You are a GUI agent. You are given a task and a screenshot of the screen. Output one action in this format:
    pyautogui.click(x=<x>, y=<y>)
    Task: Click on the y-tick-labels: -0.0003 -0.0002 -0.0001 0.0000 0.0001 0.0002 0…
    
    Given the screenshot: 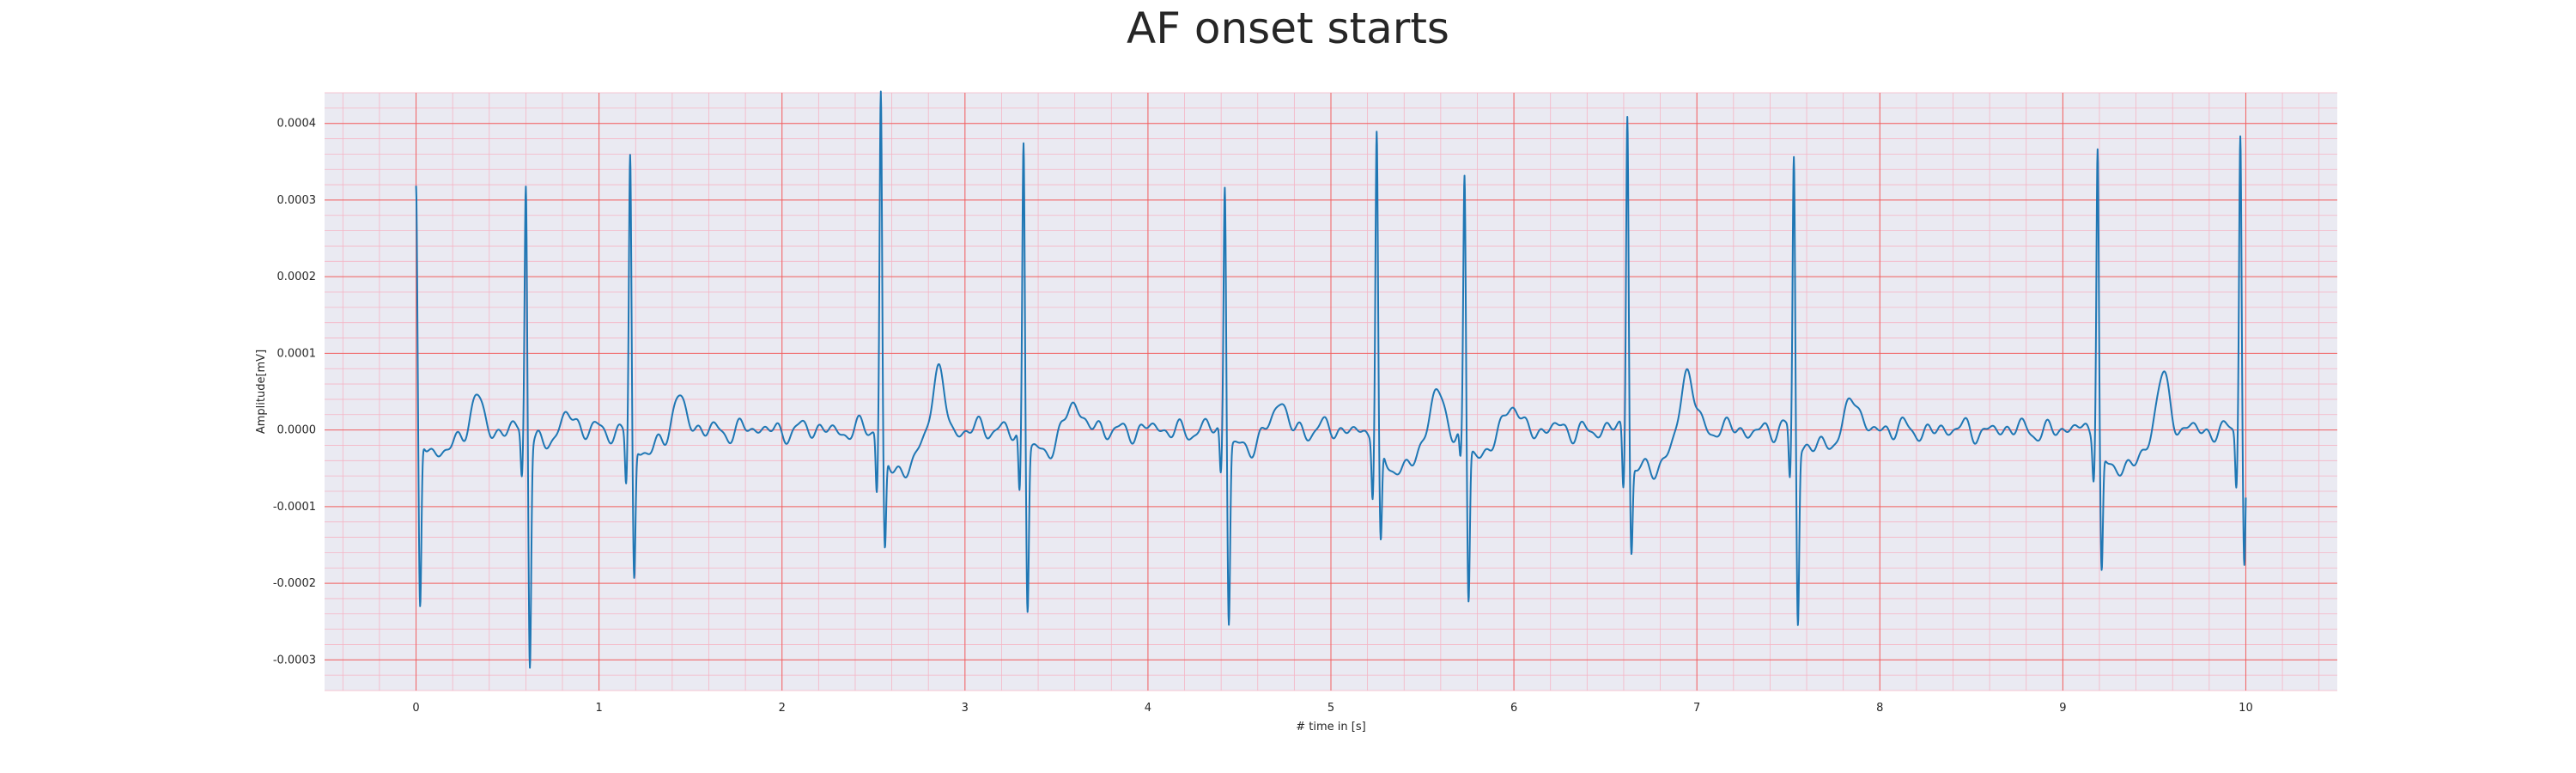 What is the action you would take?
    pyautogui.click(x=294, y=392)
    